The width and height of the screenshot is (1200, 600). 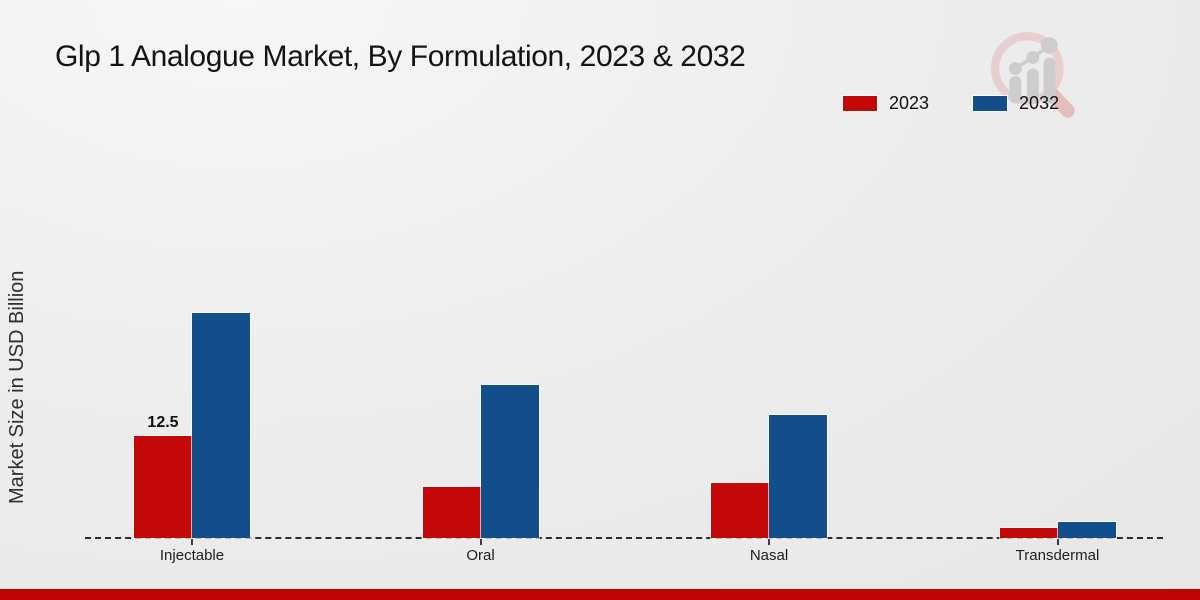 What do you see at coordinates (192, 555) in the screenshot?
I see `category-label-injectable: Injectable` at bounding box center [192, 555].